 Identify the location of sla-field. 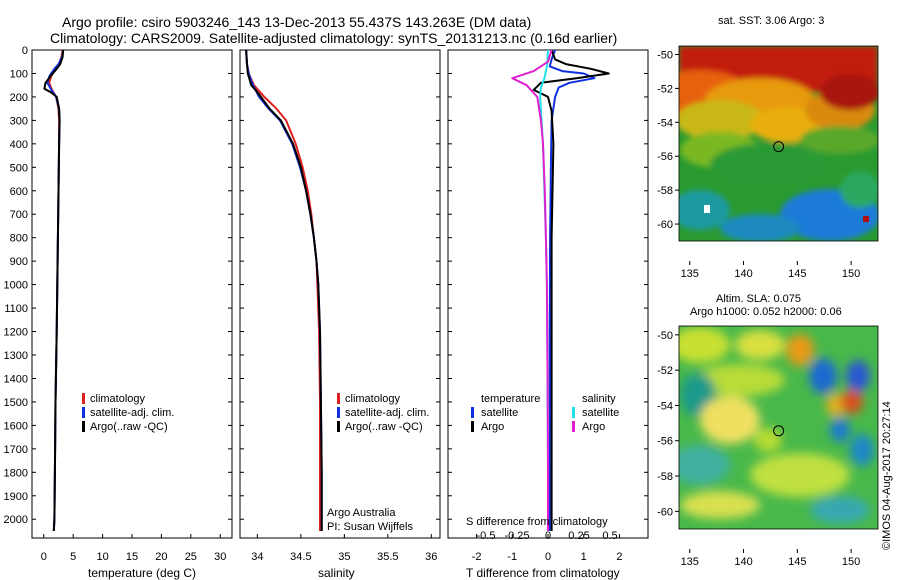
(776, 425).